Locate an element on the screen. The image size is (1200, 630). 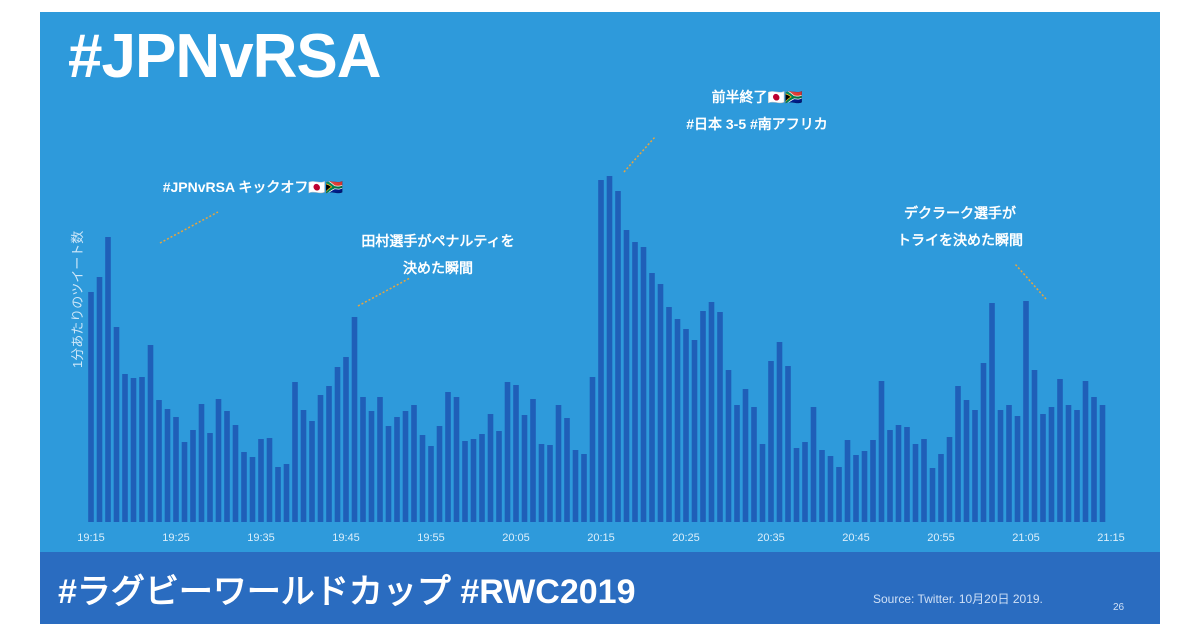
x-tick-label: 19:15 is located at coordinates (91, 538).